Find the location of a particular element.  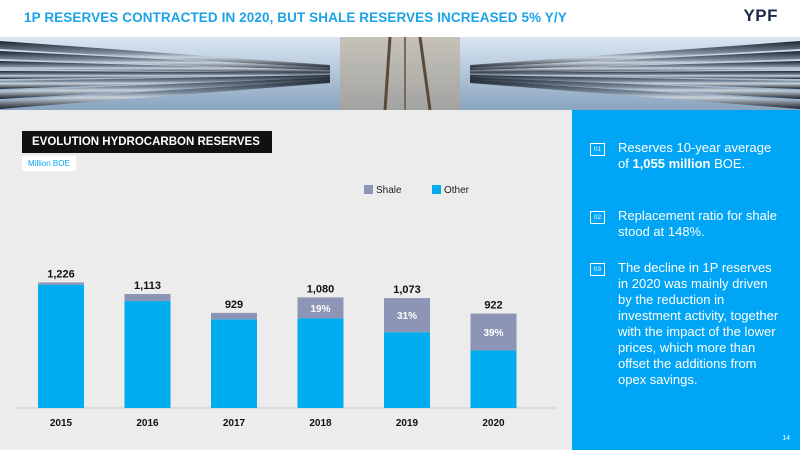

shale-share-label: 19% is located at coordinates (320, 309).